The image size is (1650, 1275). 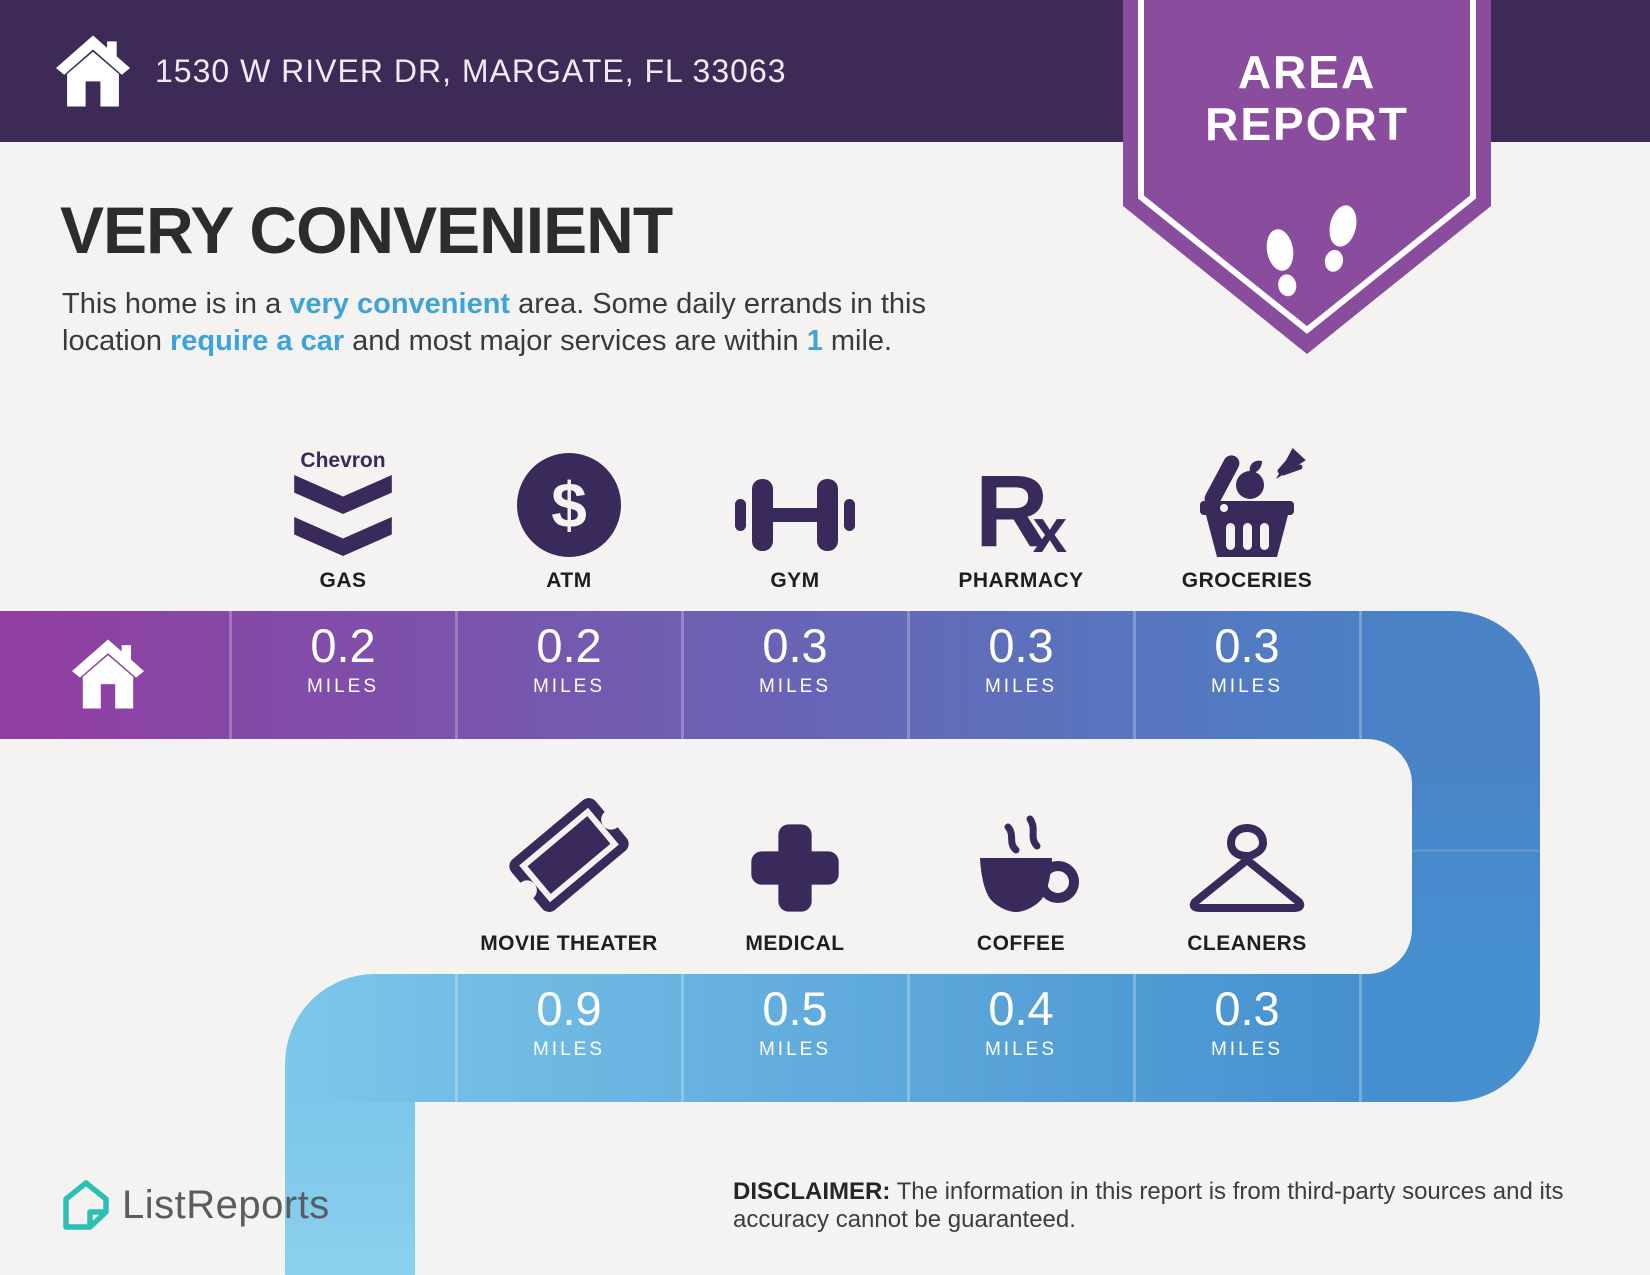 What do you see at coordinates (1247, 658) in the screenshot?
I see `distance-groceries: 0.3 MILES` at bounding box center [1247, 658].